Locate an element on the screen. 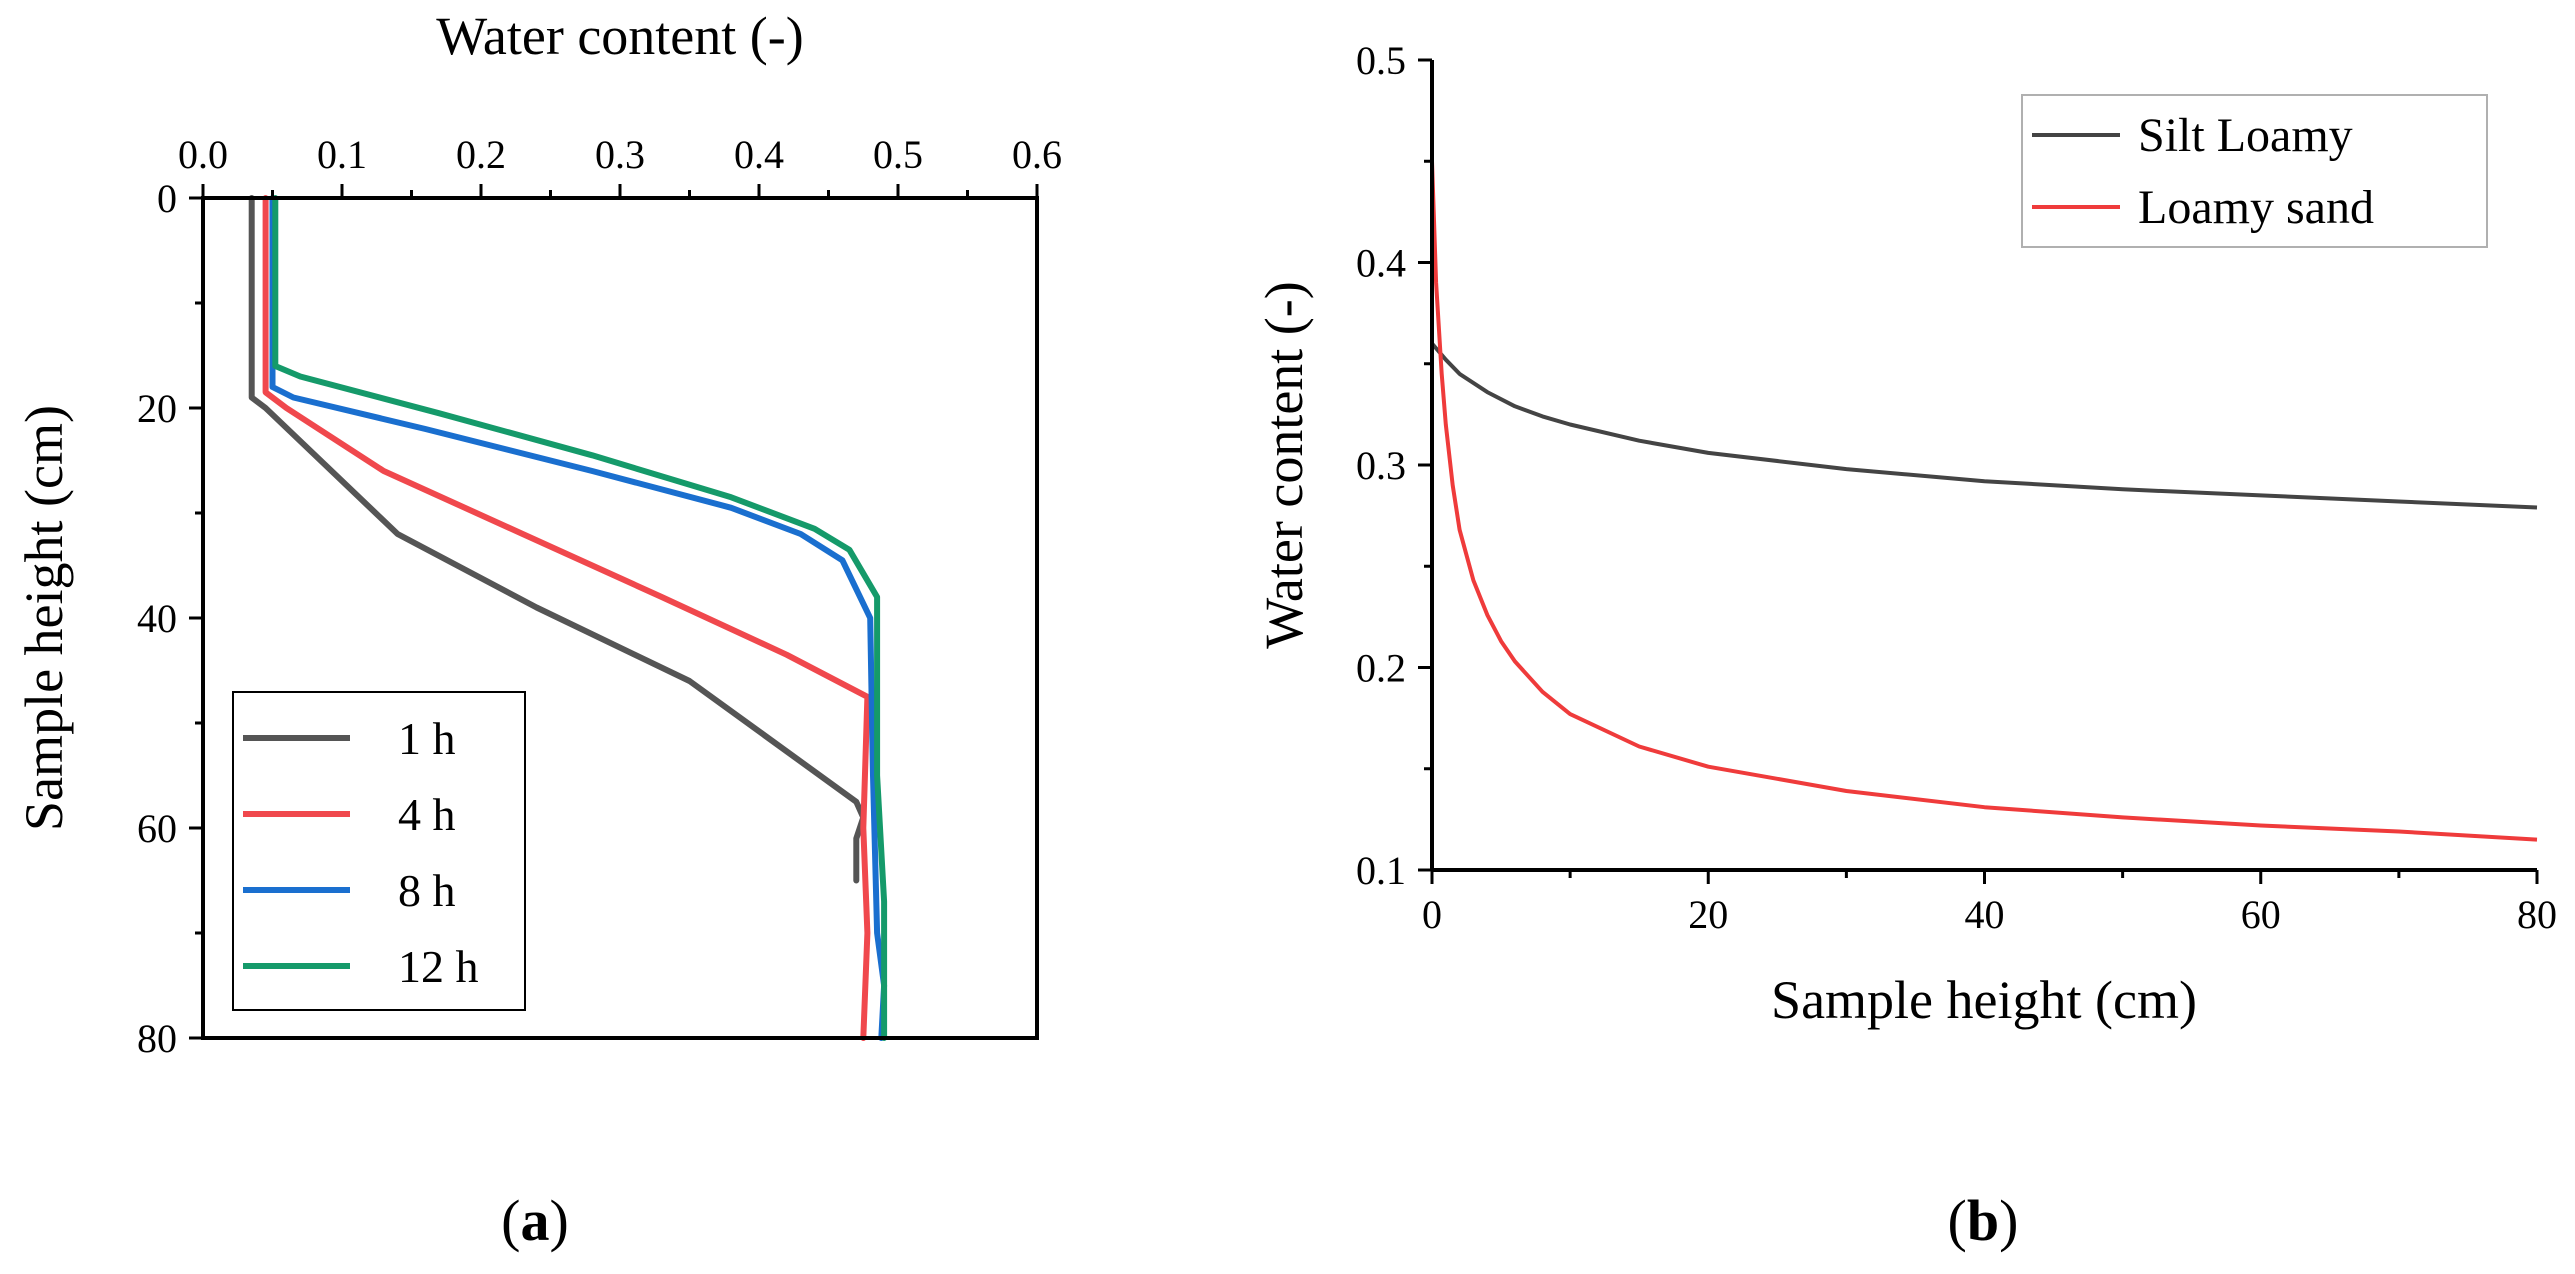 The width and height of the screenshot is (2575, 1274). panel-b-y-tick-label: 0.2 is located at coordinates (1381, 668).